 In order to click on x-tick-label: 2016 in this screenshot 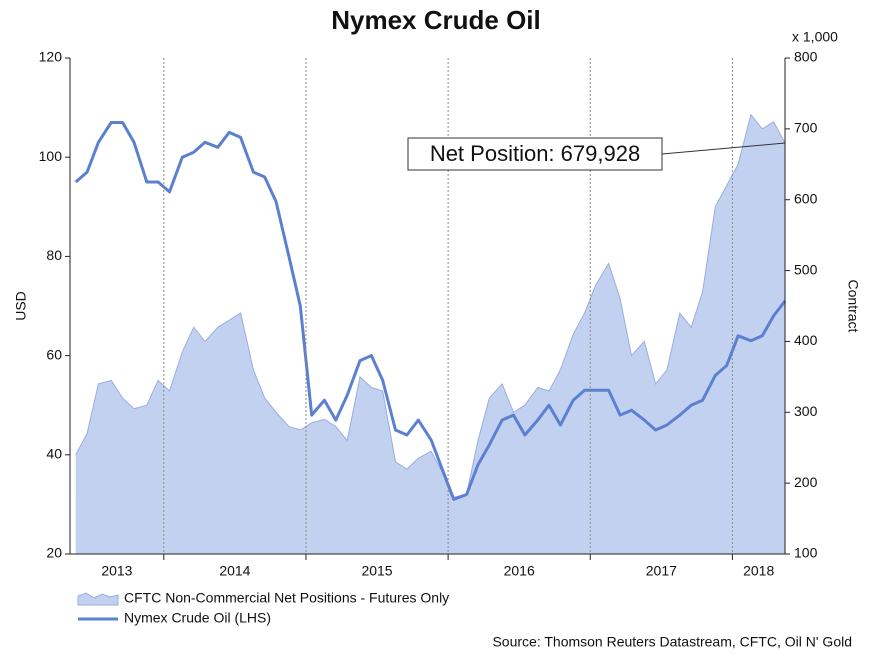, I will do `click(519, 571)`.